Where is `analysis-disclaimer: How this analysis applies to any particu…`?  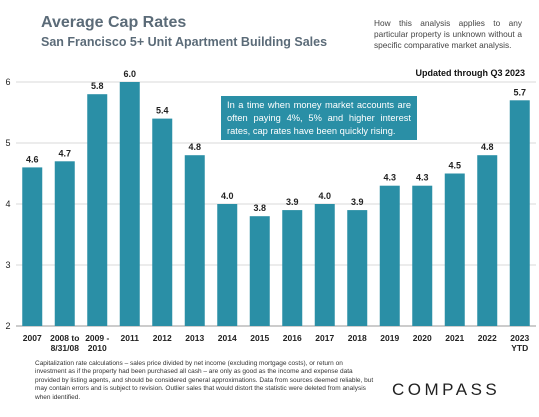 analysis-disclaimer: How this analysis applies to any particu… is located at coordinates (448, 34).